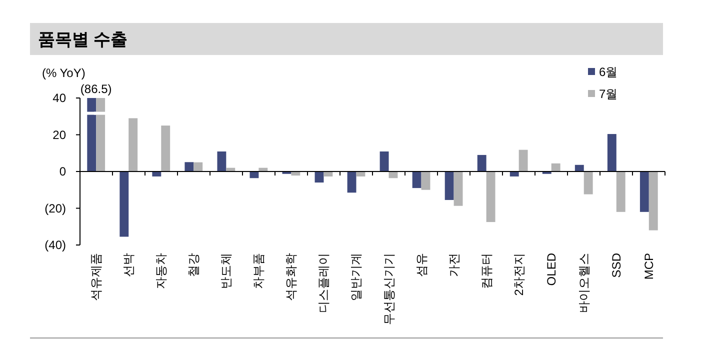 This screenshot has height=343, width=703. Describe the element at coordinates (193, 265) in the screenshot. I see `x-tick-label: 철강` at that location.